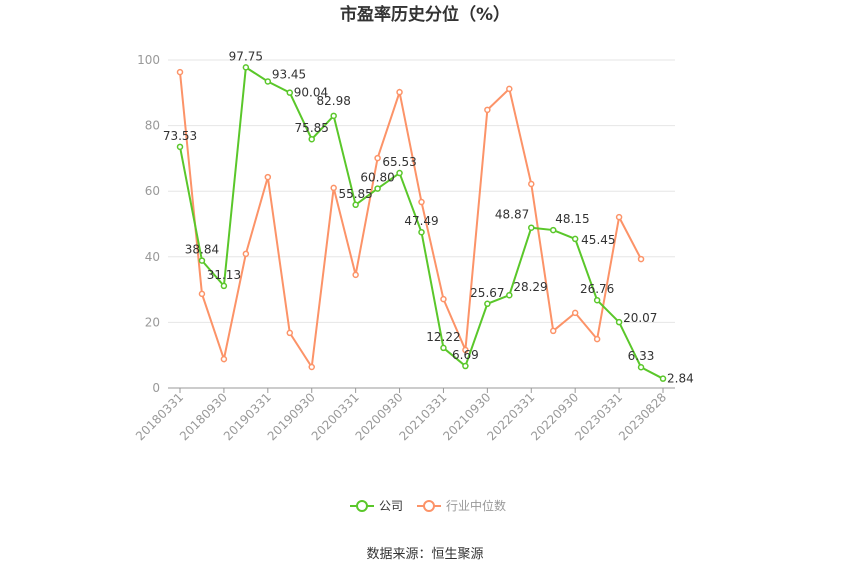 The width and height of the screenshot is (850, 575). I want to click on x-tick-label: 20230828, so click(642, 416).